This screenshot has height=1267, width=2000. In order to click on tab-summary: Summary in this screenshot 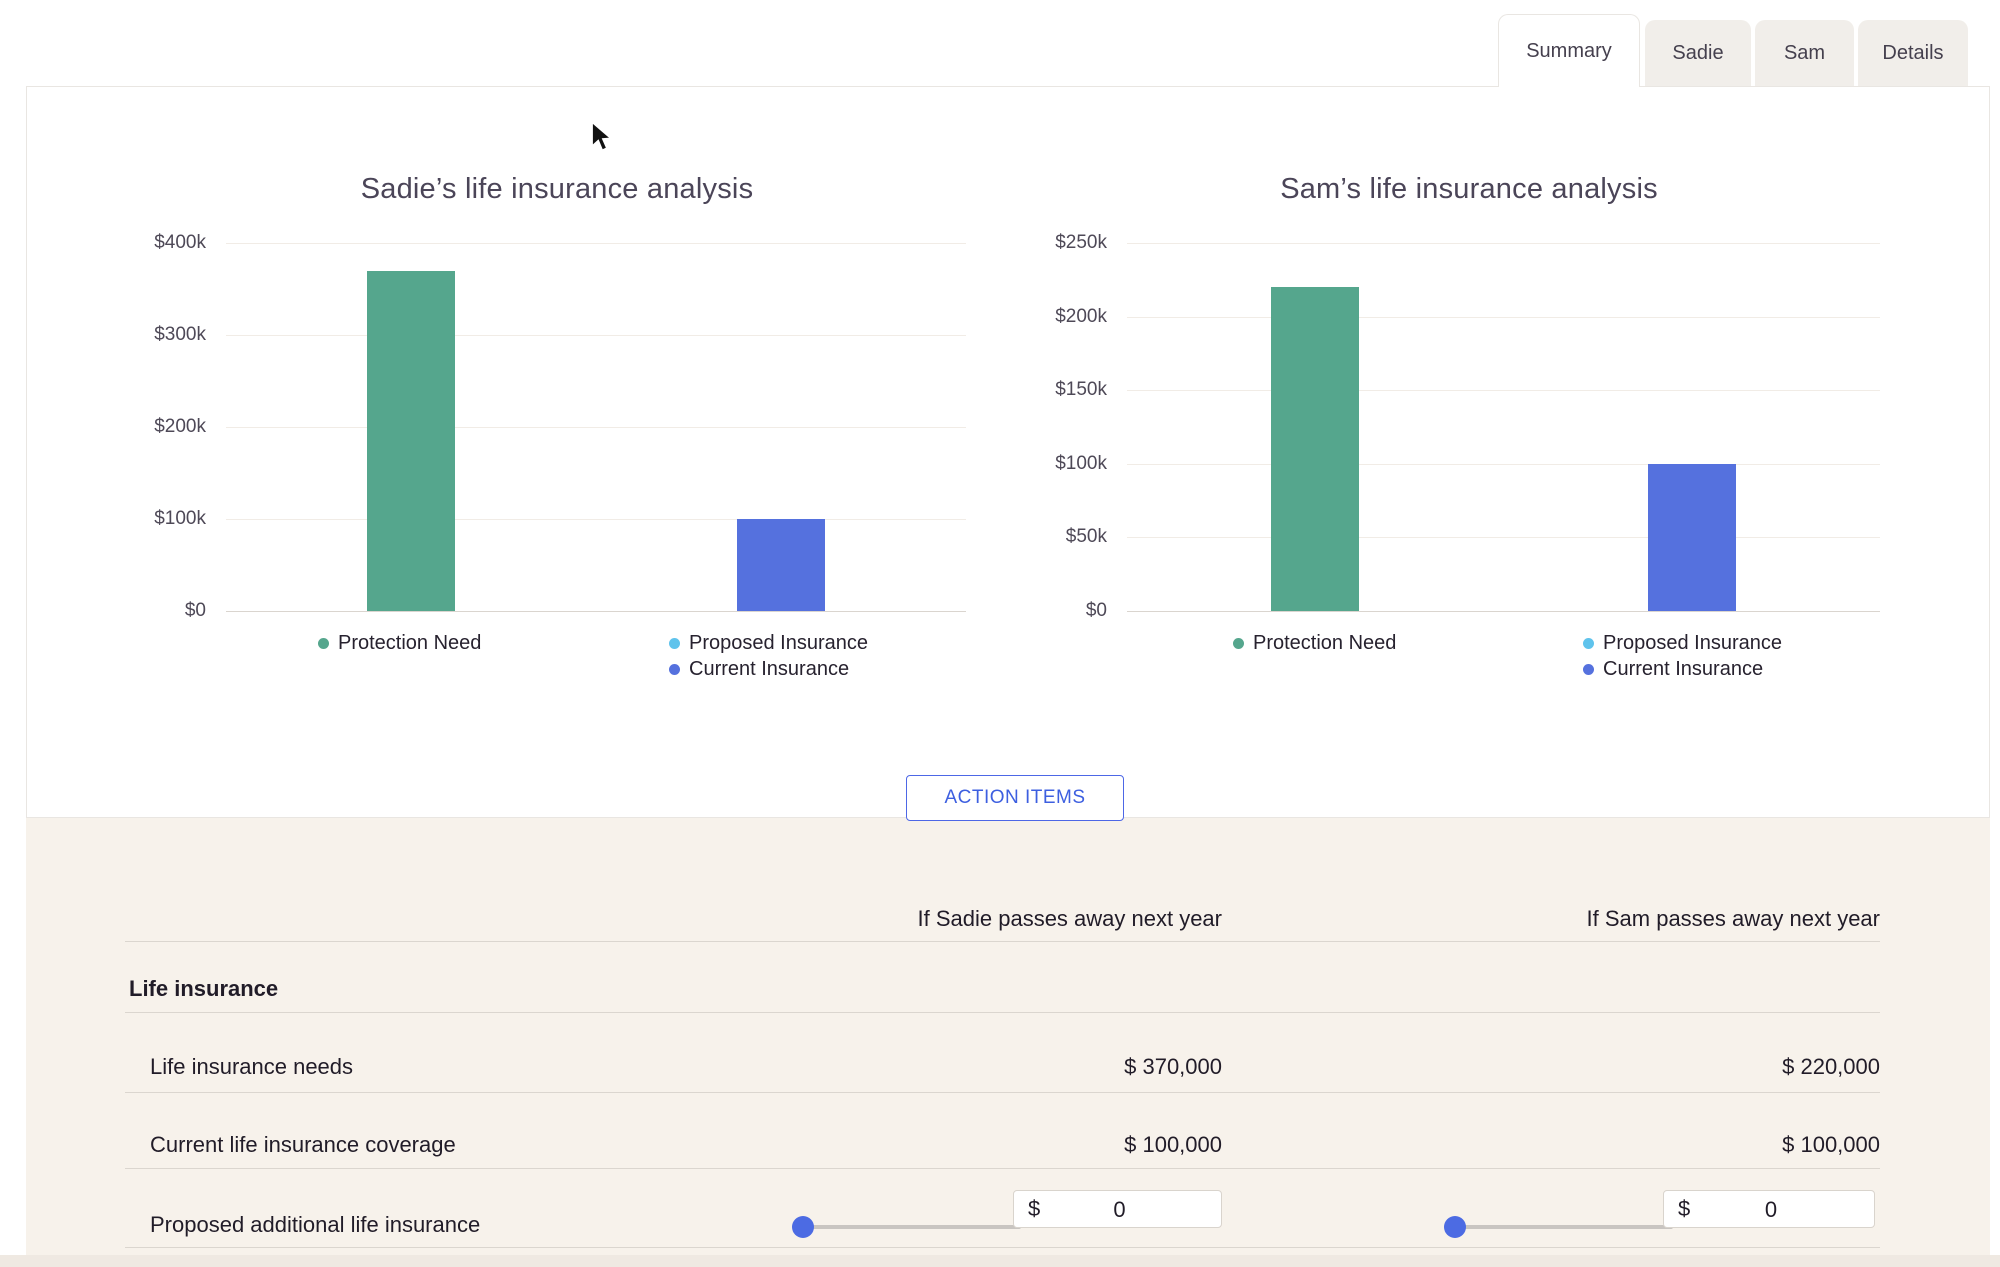, I will do `click(1569, 50)`.